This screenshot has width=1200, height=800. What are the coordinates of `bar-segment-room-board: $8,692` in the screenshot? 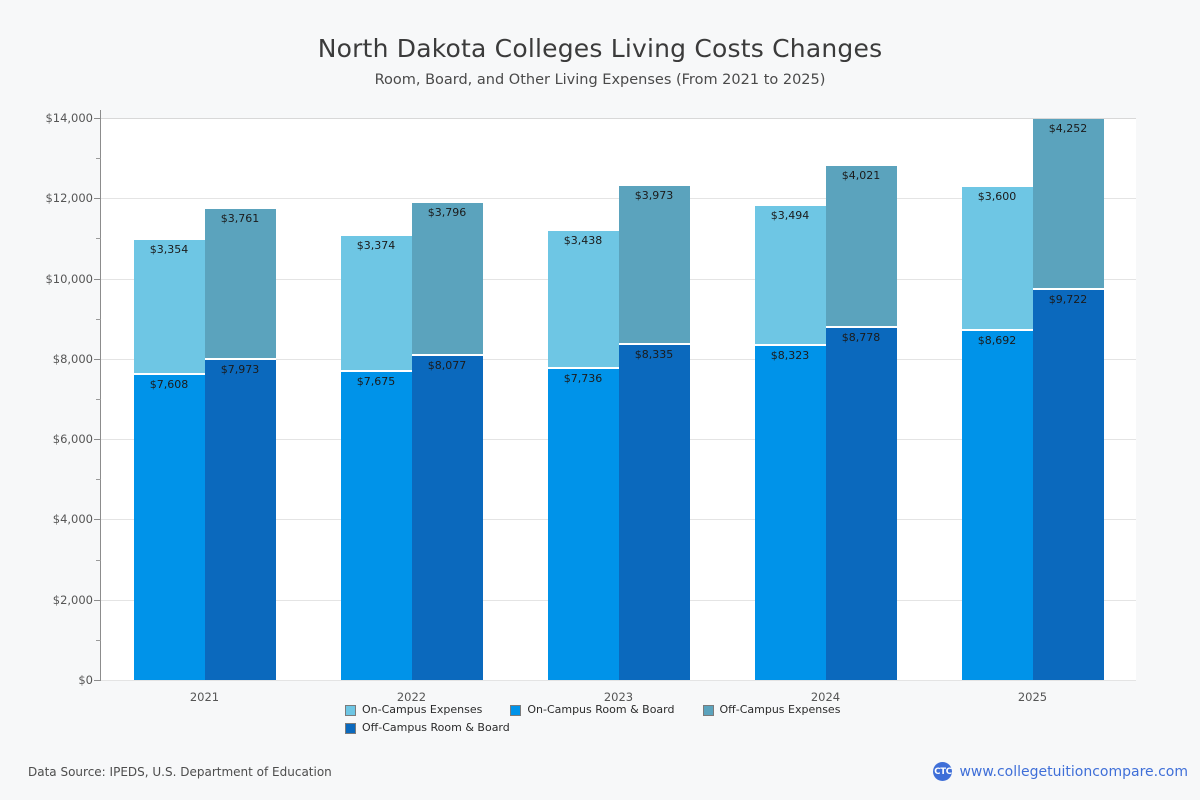 It's located at (997, 505).